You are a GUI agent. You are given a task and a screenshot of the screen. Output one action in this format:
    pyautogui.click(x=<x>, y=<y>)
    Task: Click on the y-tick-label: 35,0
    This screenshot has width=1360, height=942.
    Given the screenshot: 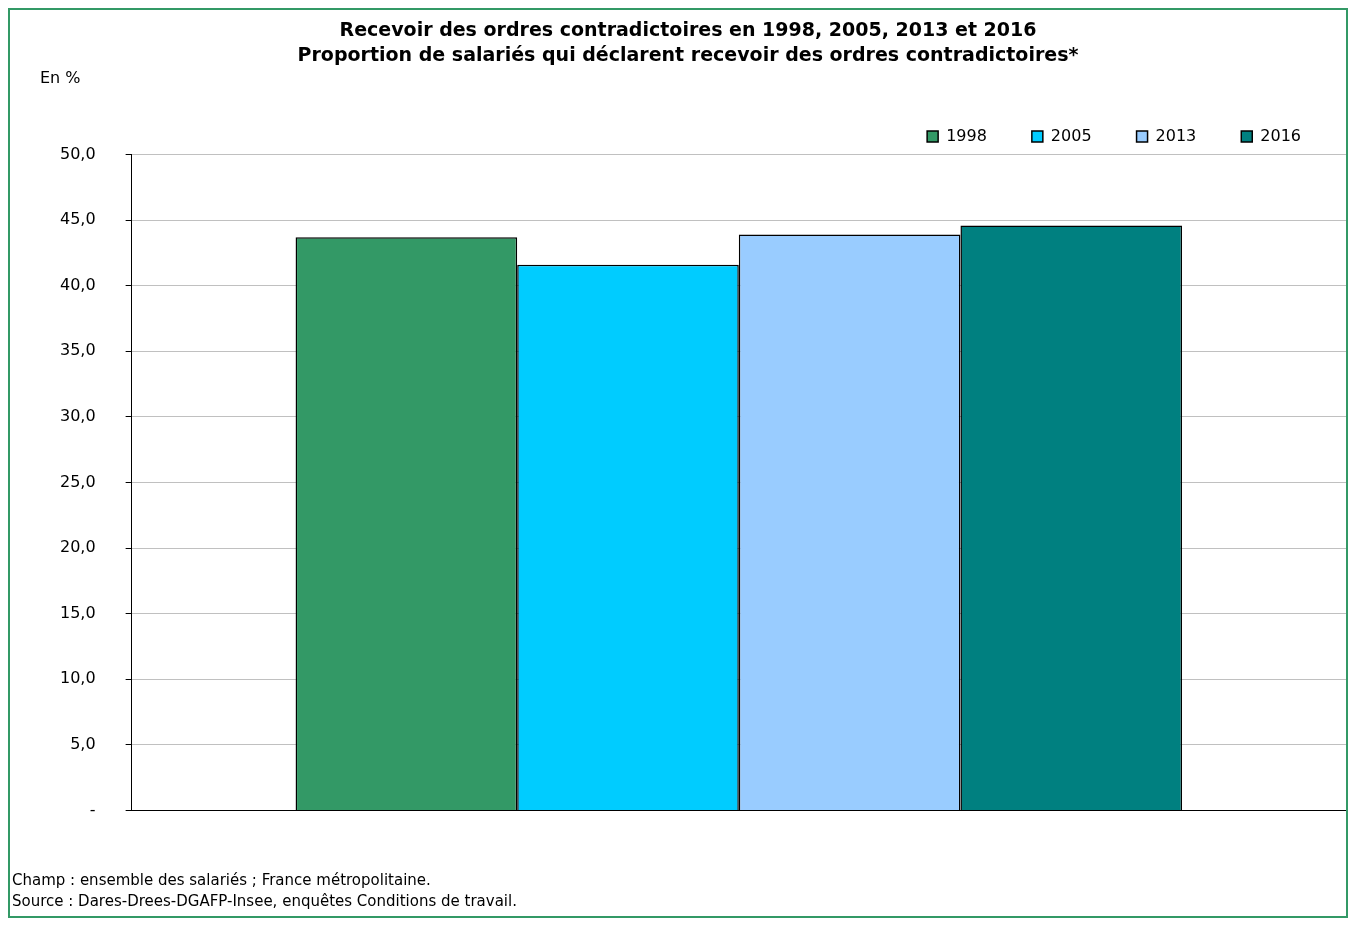 What is the action you would take?
    pyautogui.click(x=78, y=350)
    